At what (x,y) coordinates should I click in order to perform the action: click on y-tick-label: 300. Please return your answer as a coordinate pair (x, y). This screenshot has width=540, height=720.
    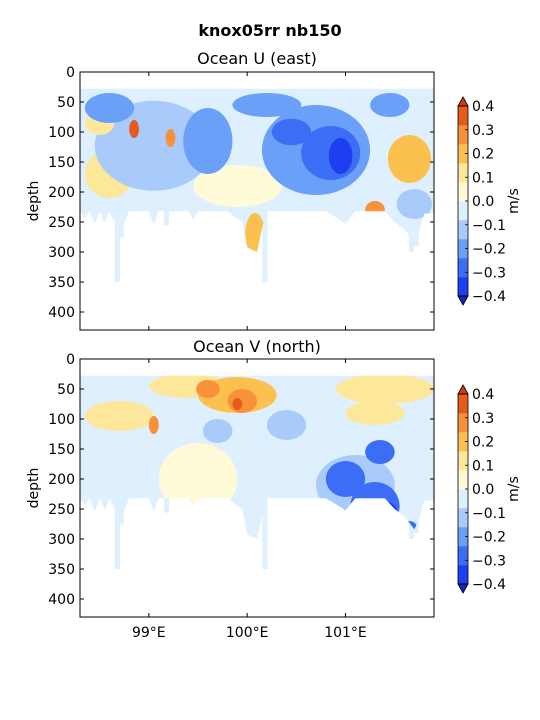
    Looking at the image, I should click on (61, 540).